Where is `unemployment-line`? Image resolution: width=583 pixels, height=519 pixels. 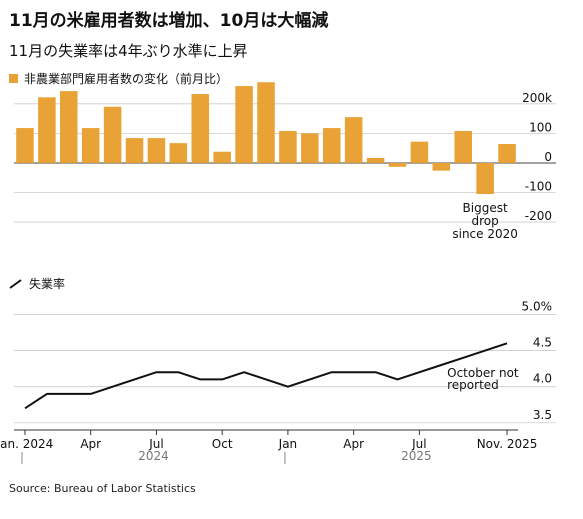
unemployment-line is located at coordinates (266, 376).